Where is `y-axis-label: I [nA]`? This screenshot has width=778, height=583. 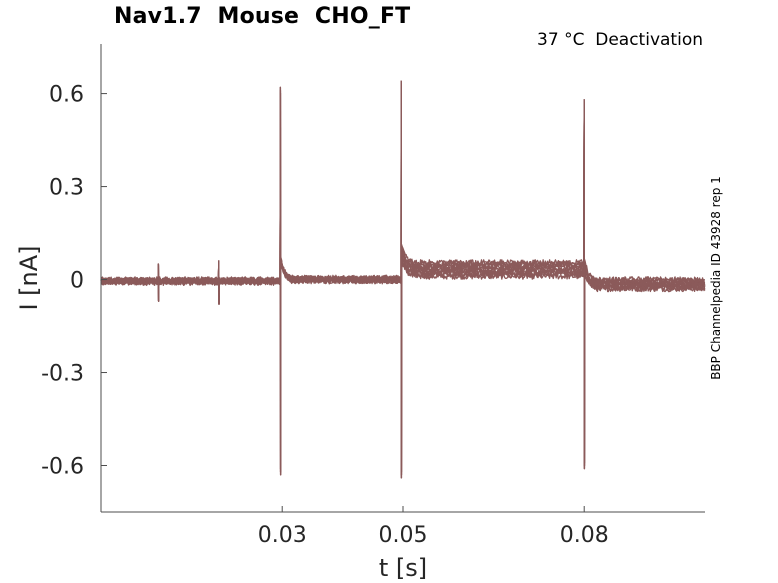
y-axis-label: I [nA] is located at coordinates (29, 277).